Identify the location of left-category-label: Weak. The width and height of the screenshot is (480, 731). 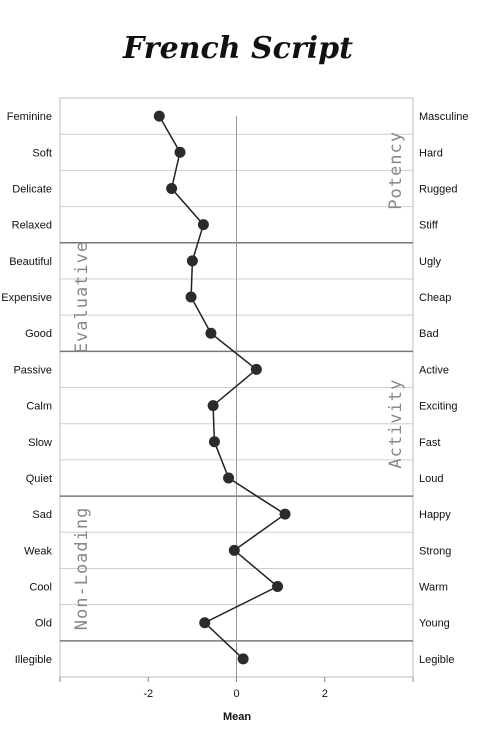
(38, 551).